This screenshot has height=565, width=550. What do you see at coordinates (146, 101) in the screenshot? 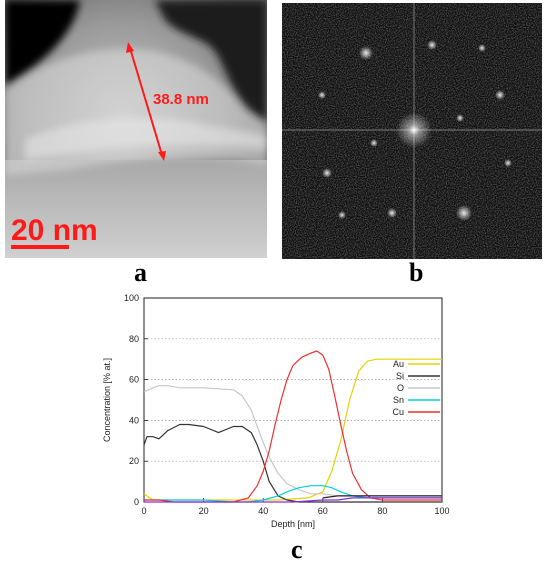
I see `measurement-arrow` at bounding box center [146, 101].